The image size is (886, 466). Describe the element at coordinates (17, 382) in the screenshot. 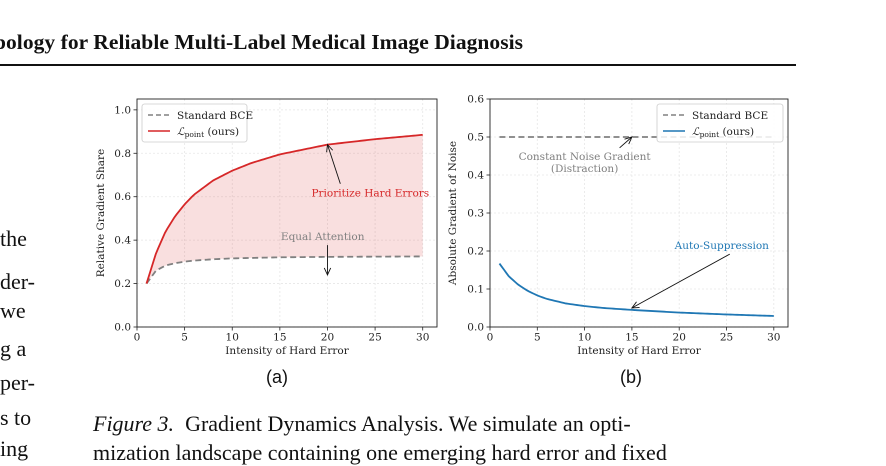

I see `body-text-fragment: per-` at that location.